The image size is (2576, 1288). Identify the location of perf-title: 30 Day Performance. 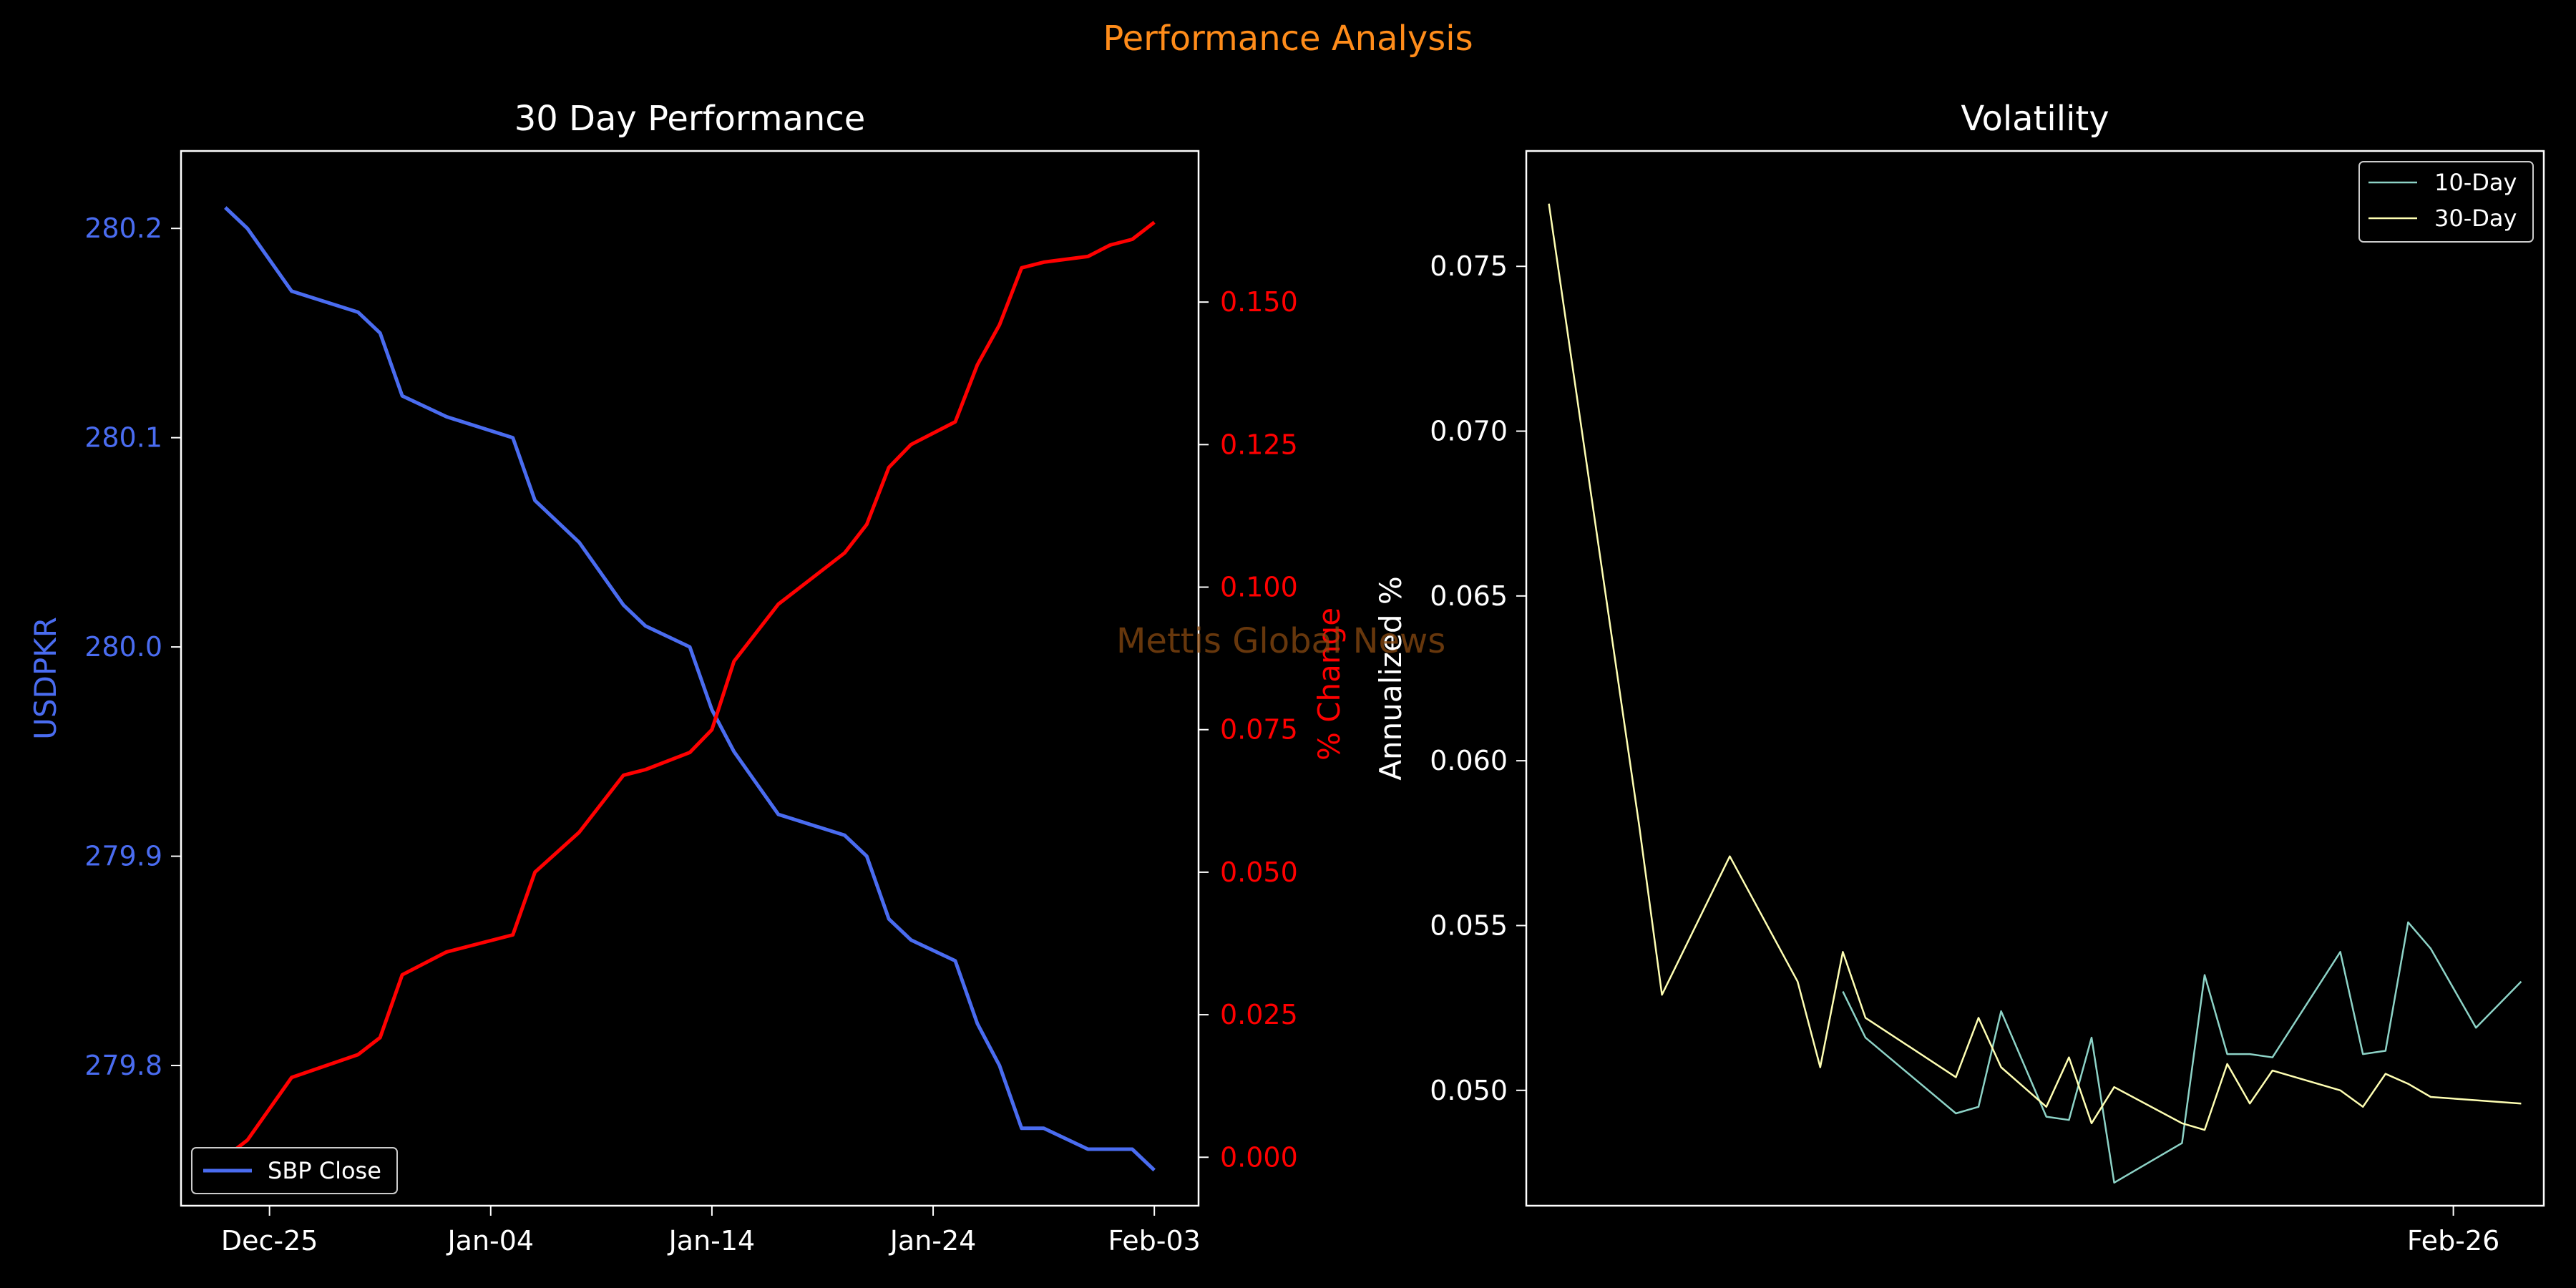
(690, 119).